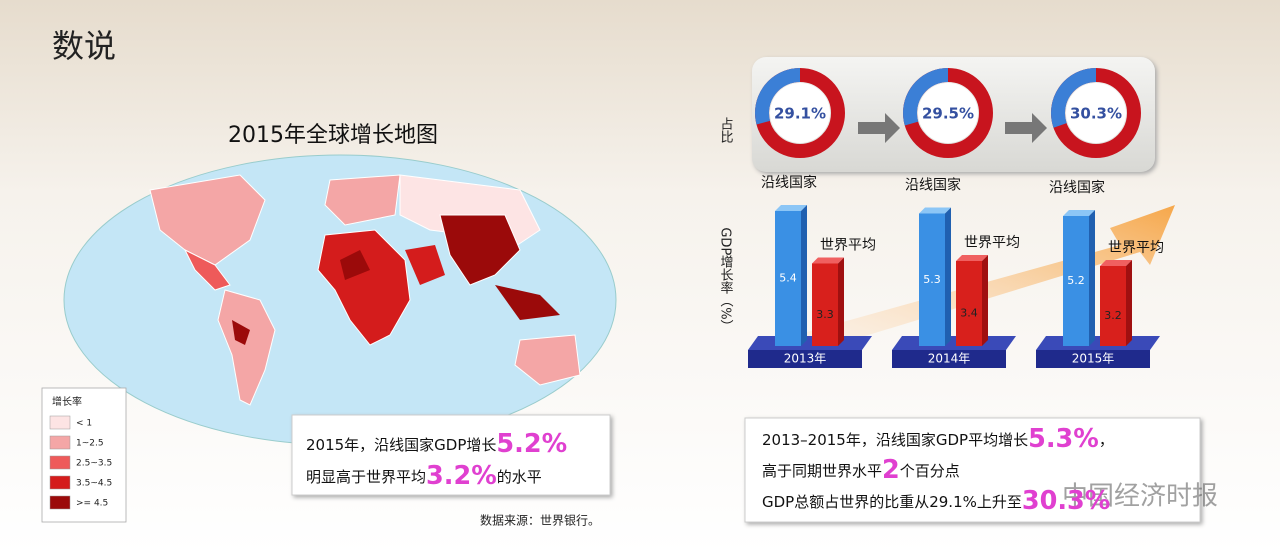  What do you see at coordinates (892, 502) in the screenshot?
I see `callout-text: GDP总额占世界的比重从29.1%上升至` at bounding box center [892, 502].